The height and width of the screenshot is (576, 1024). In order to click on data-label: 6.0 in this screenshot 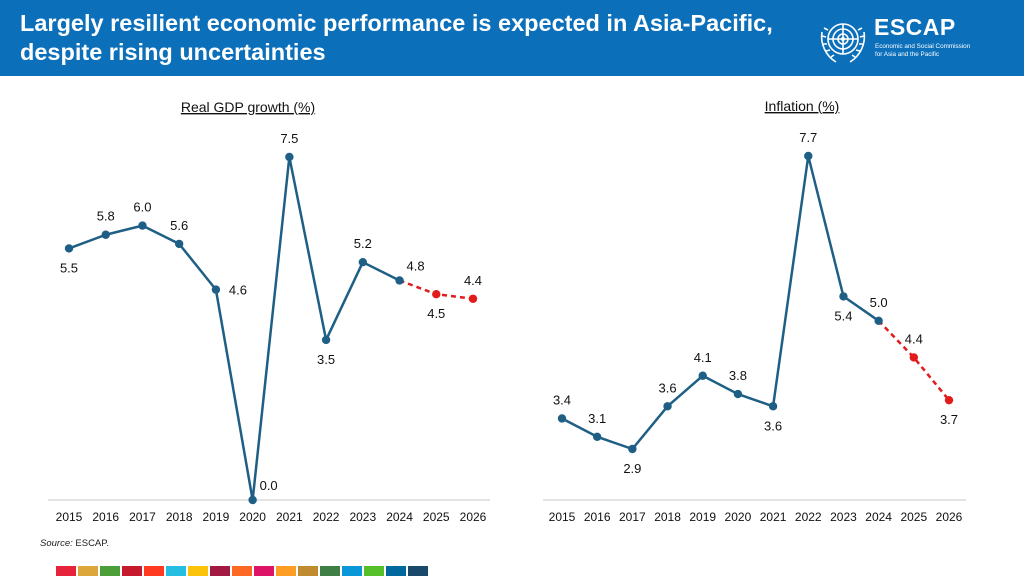, I will do `click(142, 207)`.